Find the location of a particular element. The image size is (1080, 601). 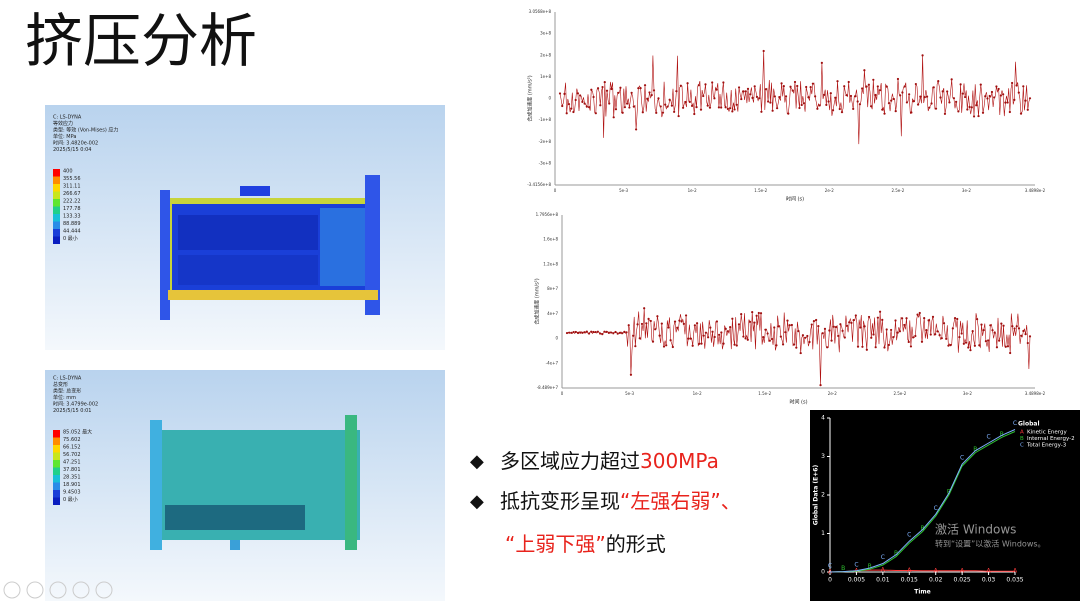

x-tick-label: 3.4898e-2 is located at coordinates (1035, 393).